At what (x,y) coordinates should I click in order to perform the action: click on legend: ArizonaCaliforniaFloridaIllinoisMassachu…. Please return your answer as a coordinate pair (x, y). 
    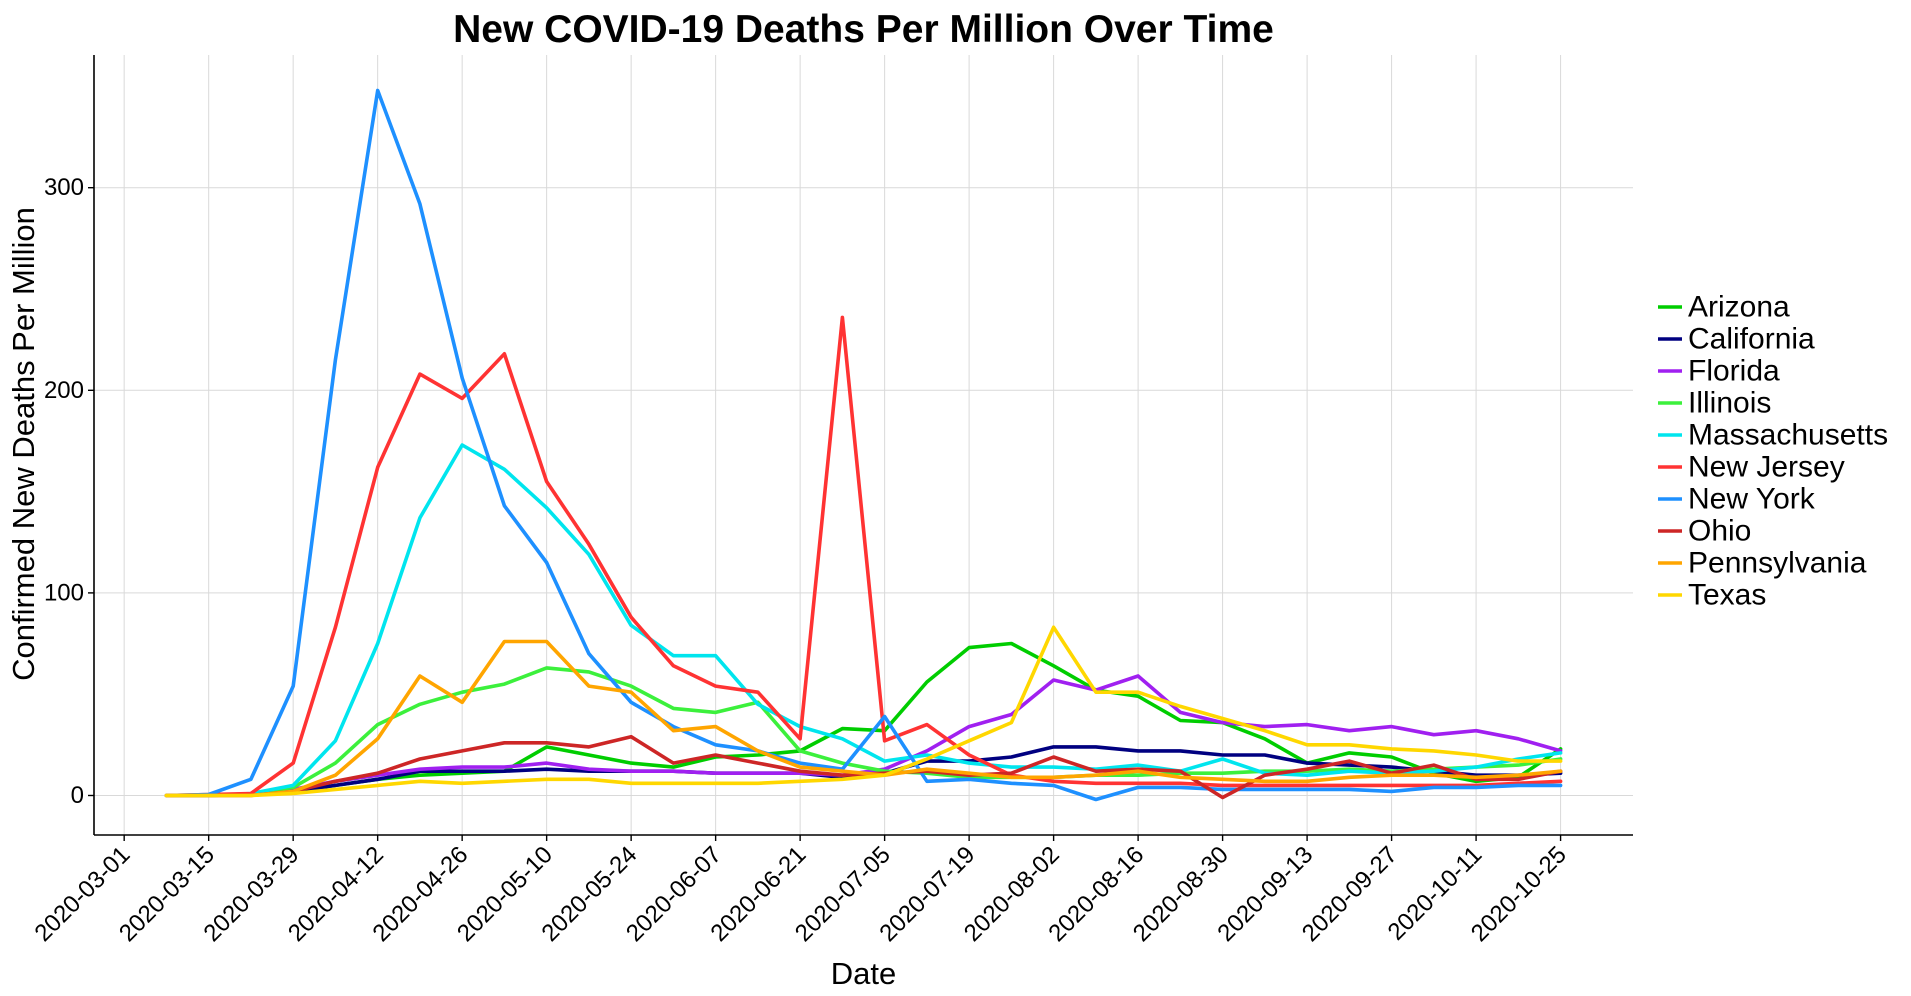
    Looking at the image, I should click on (1773, 451).